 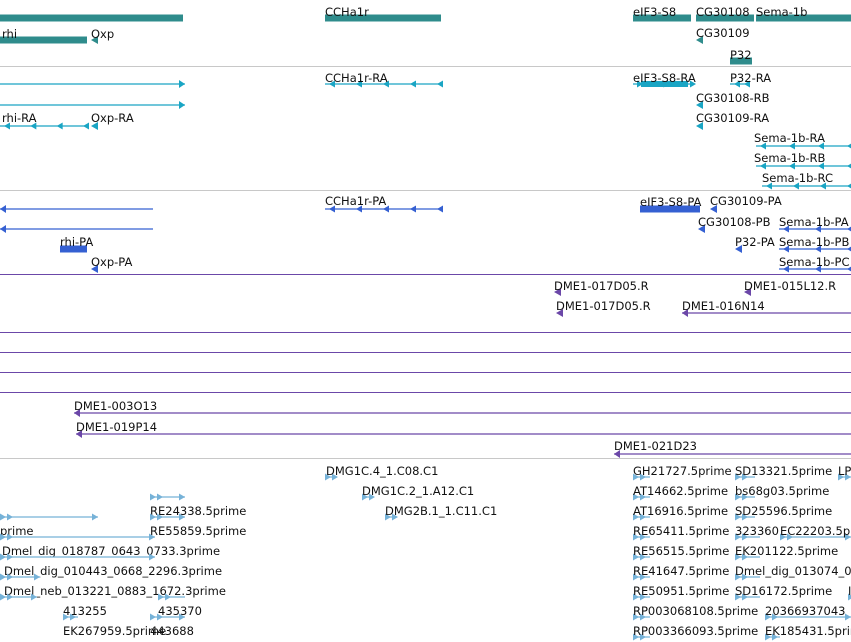 I want to click on feature-ests-sd16172-5prime: SD16172.5prime, so click(x=783, y=592).